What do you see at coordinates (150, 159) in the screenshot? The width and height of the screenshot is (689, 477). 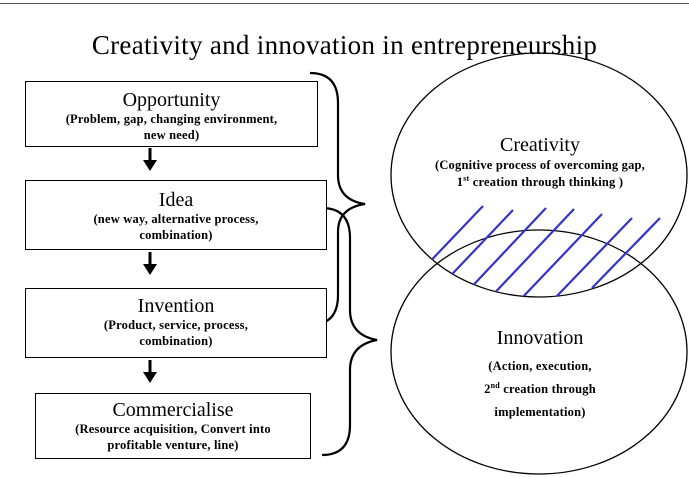 I see `arrow-opportunity-idea` at bounding box center [150, 159].